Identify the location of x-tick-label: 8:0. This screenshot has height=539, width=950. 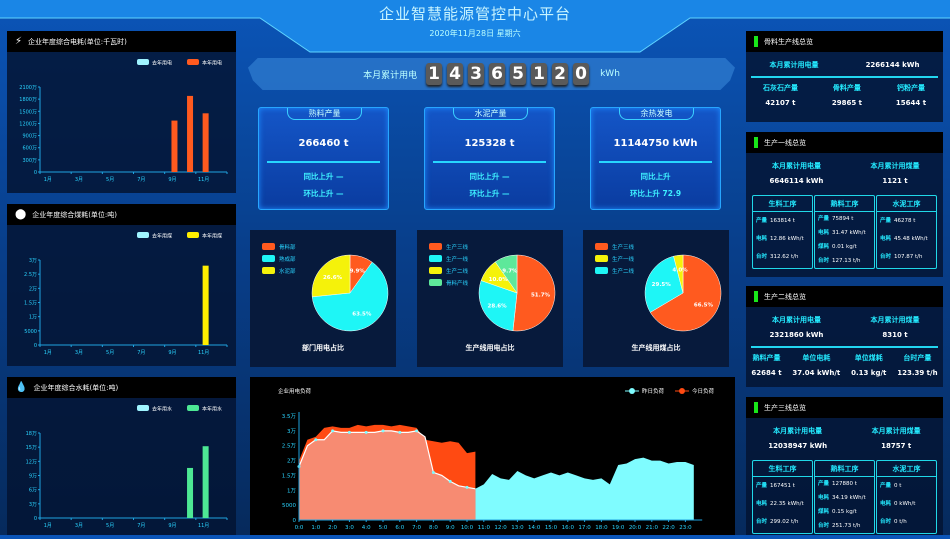
(433, 528).